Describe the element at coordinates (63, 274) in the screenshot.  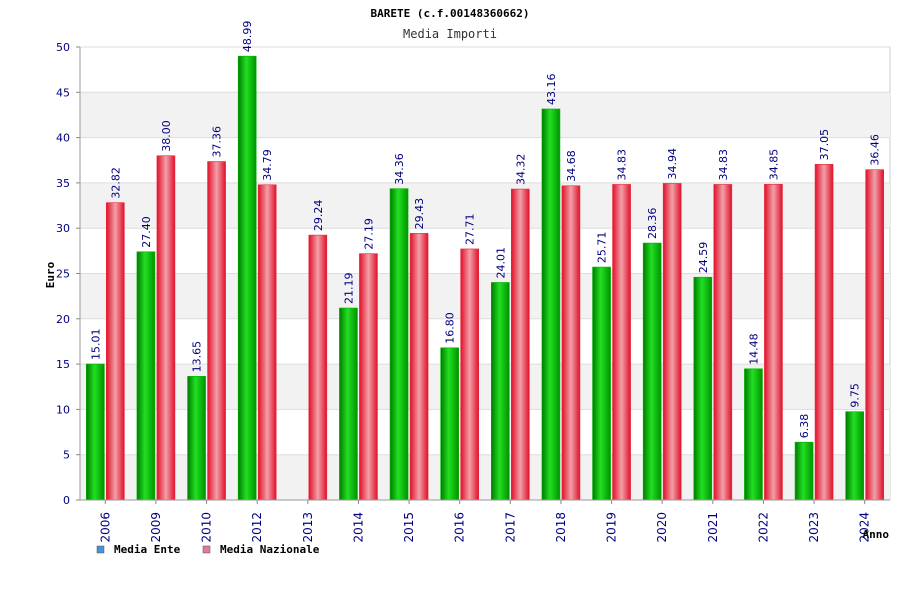
I see `y-tick-label: 25` at that location.